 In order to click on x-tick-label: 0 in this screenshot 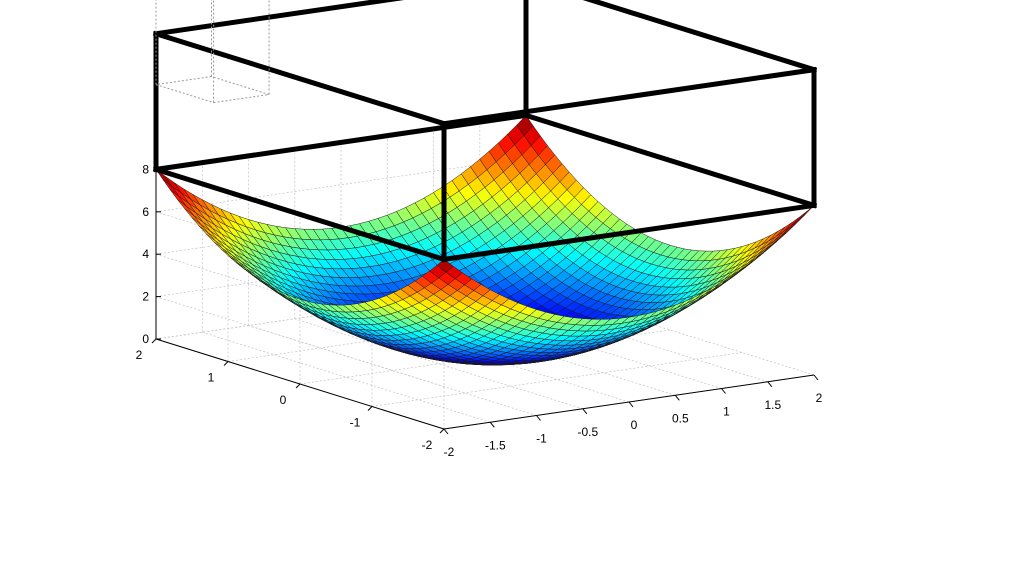, I will do `click(634, 425)`.